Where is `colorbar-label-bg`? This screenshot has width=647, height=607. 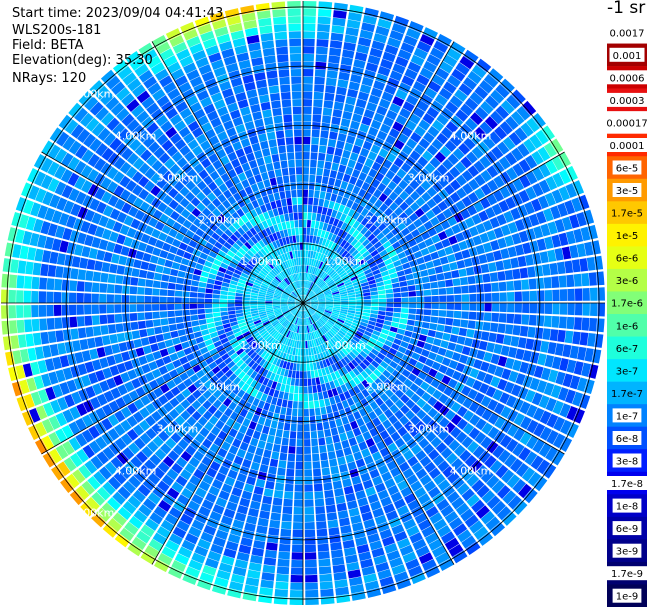
colorbar-label-bg is located at coordinates (627, 550).